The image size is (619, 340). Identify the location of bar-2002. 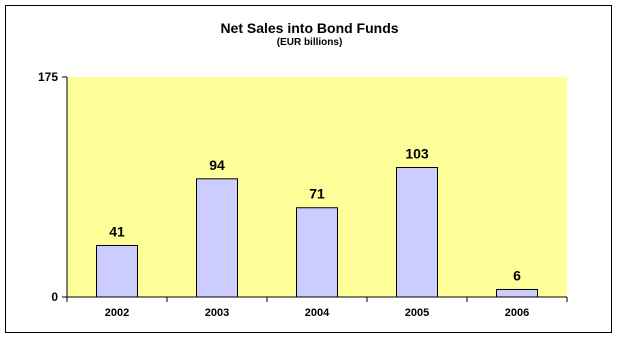
(117, 271).